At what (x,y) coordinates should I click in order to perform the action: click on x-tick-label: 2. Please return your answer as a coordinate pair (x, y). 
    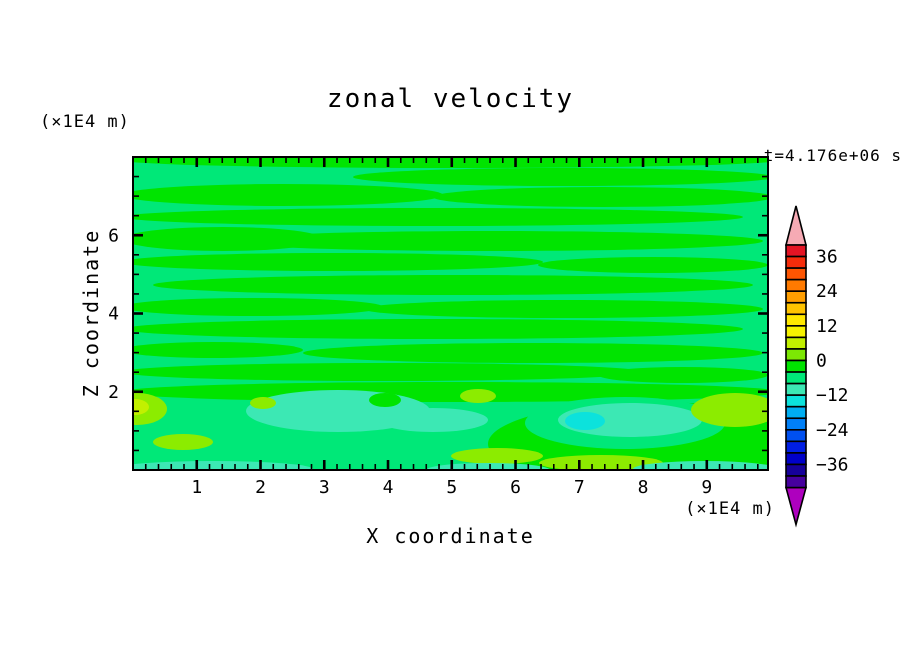
    Looking at the image, I should click on (260, 487).